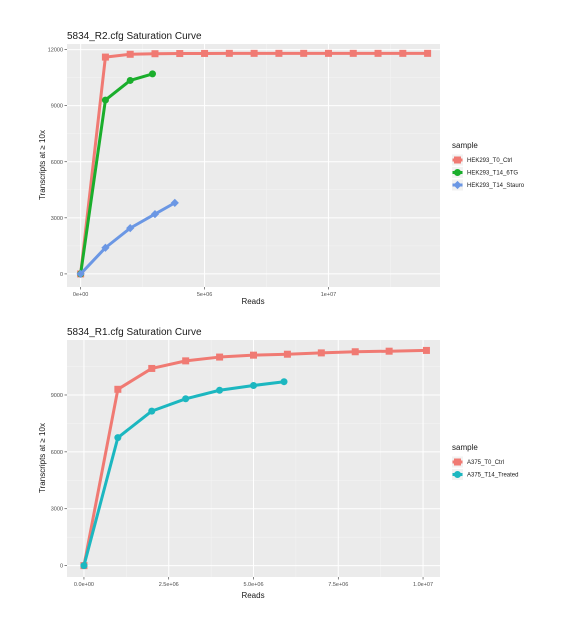 Image resolution: width=571 pixels, height=631 pixels. I want to click on legend: sample A375_T0_Ctrl A375_T14_Treated, so click(485, 461).